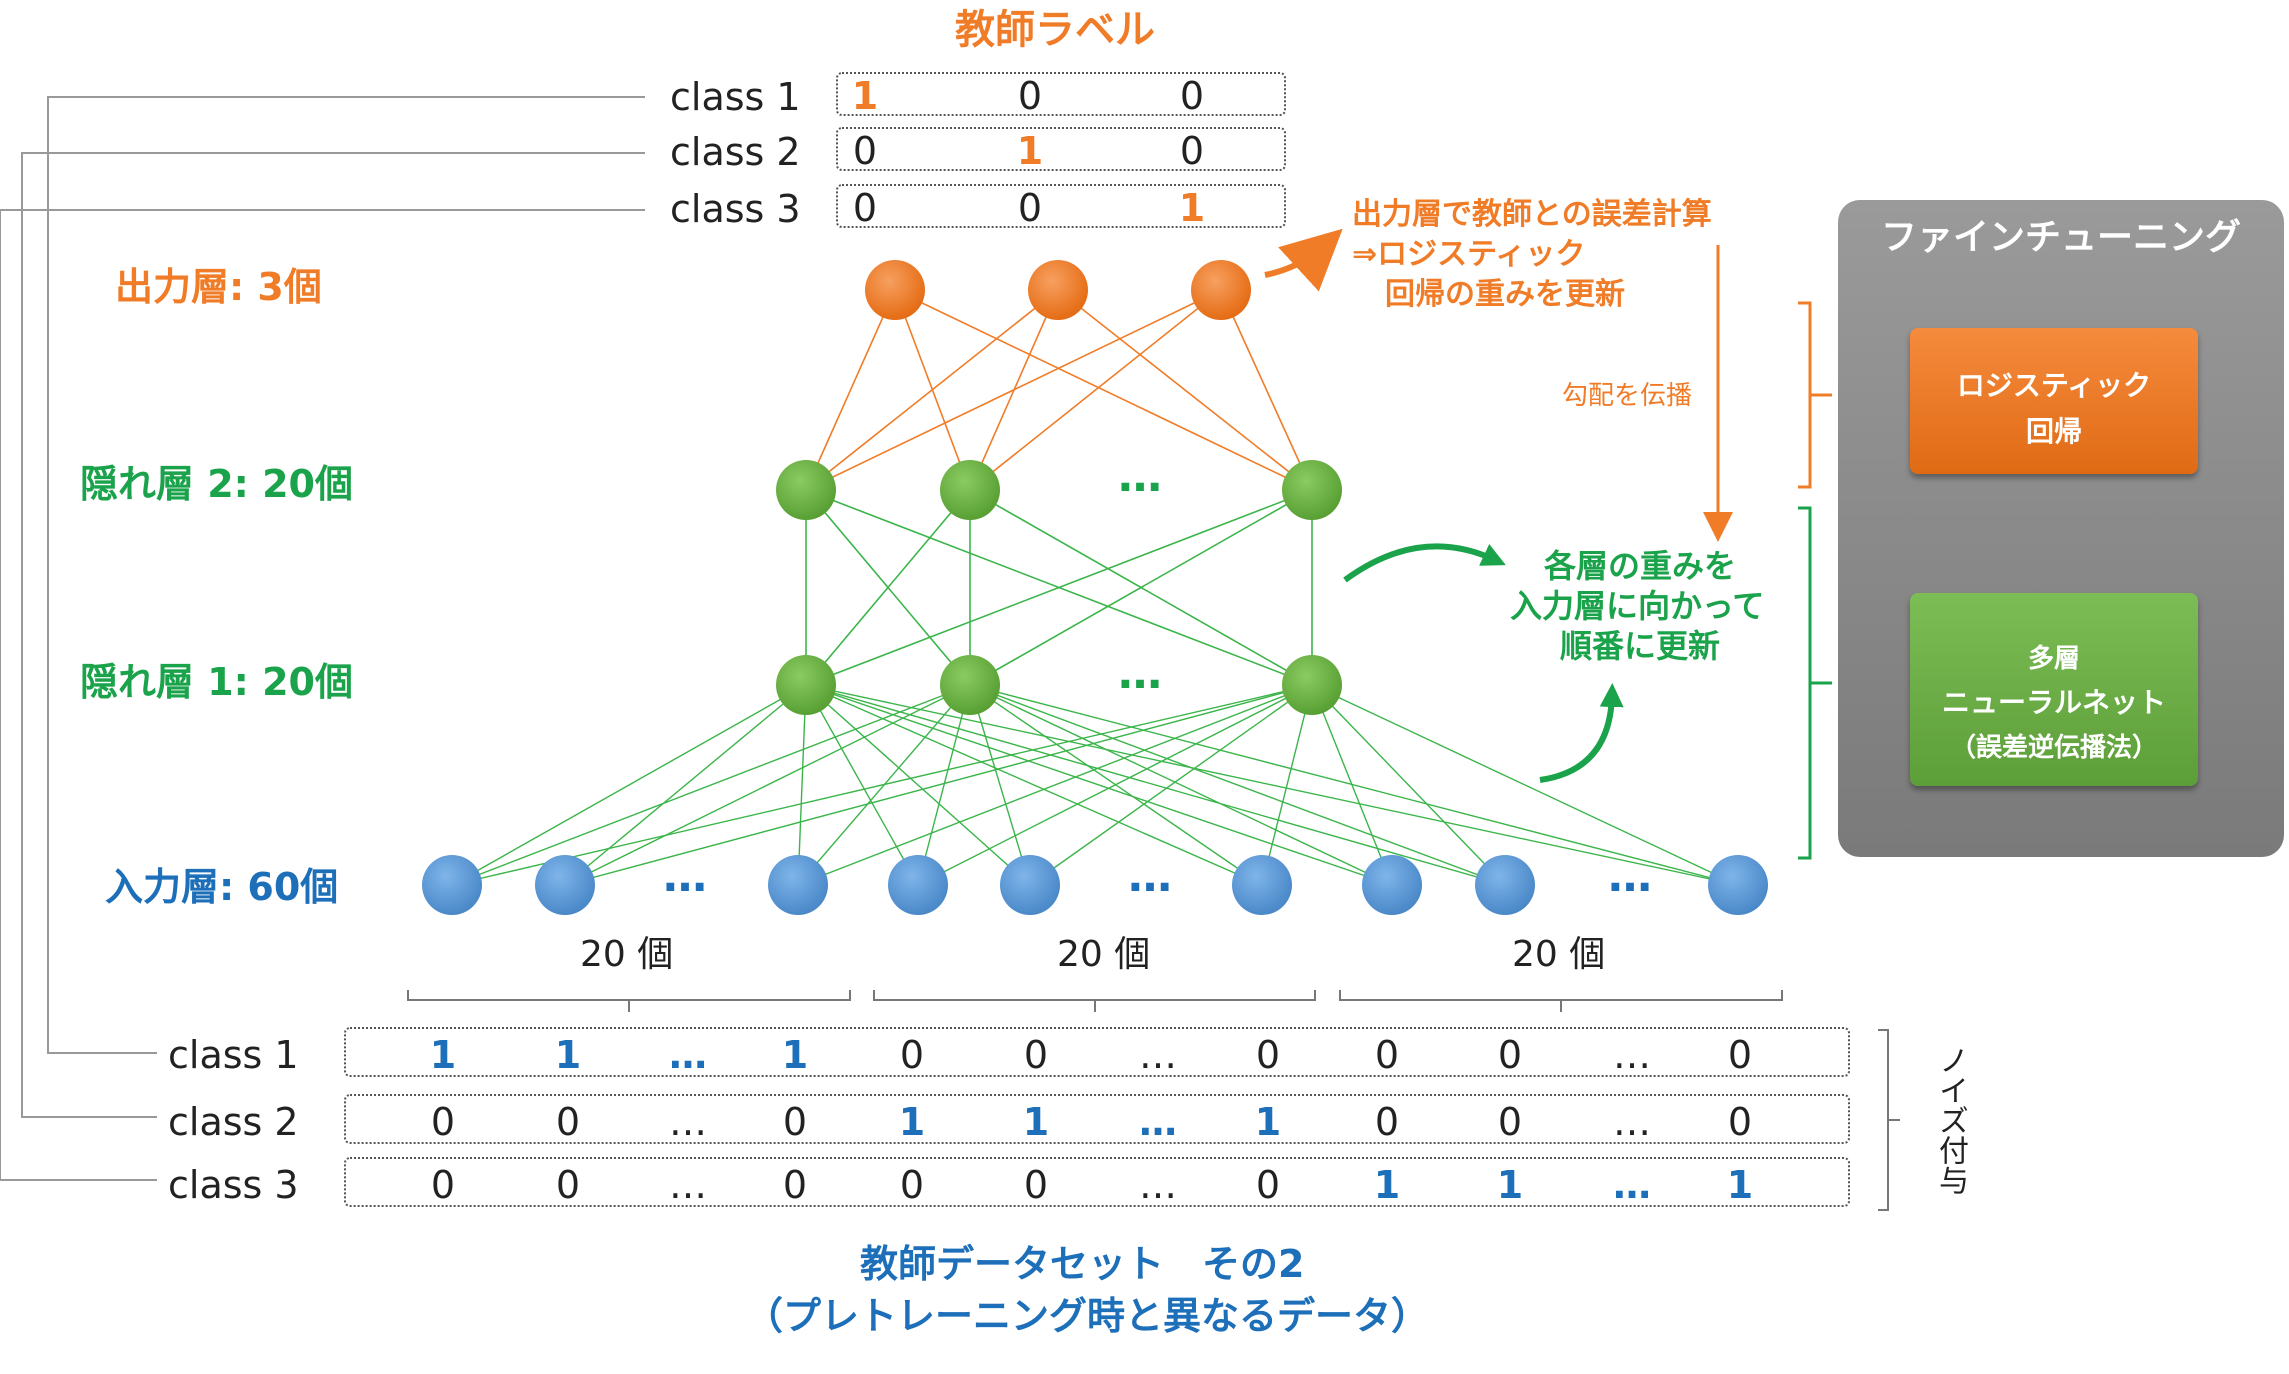 Image resolution: width=2289 pixels, height=1374 pixels. I want to click on teacher-row-label: class 2, so click(735, 152).